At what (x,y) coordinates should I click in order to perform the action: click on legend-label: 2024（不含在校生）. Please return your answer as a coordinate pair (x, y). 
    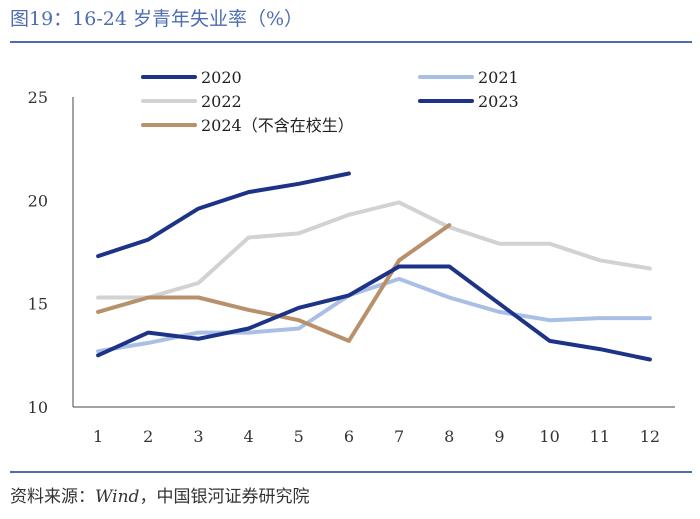
    Looking at the image, I should click on (277, 125).